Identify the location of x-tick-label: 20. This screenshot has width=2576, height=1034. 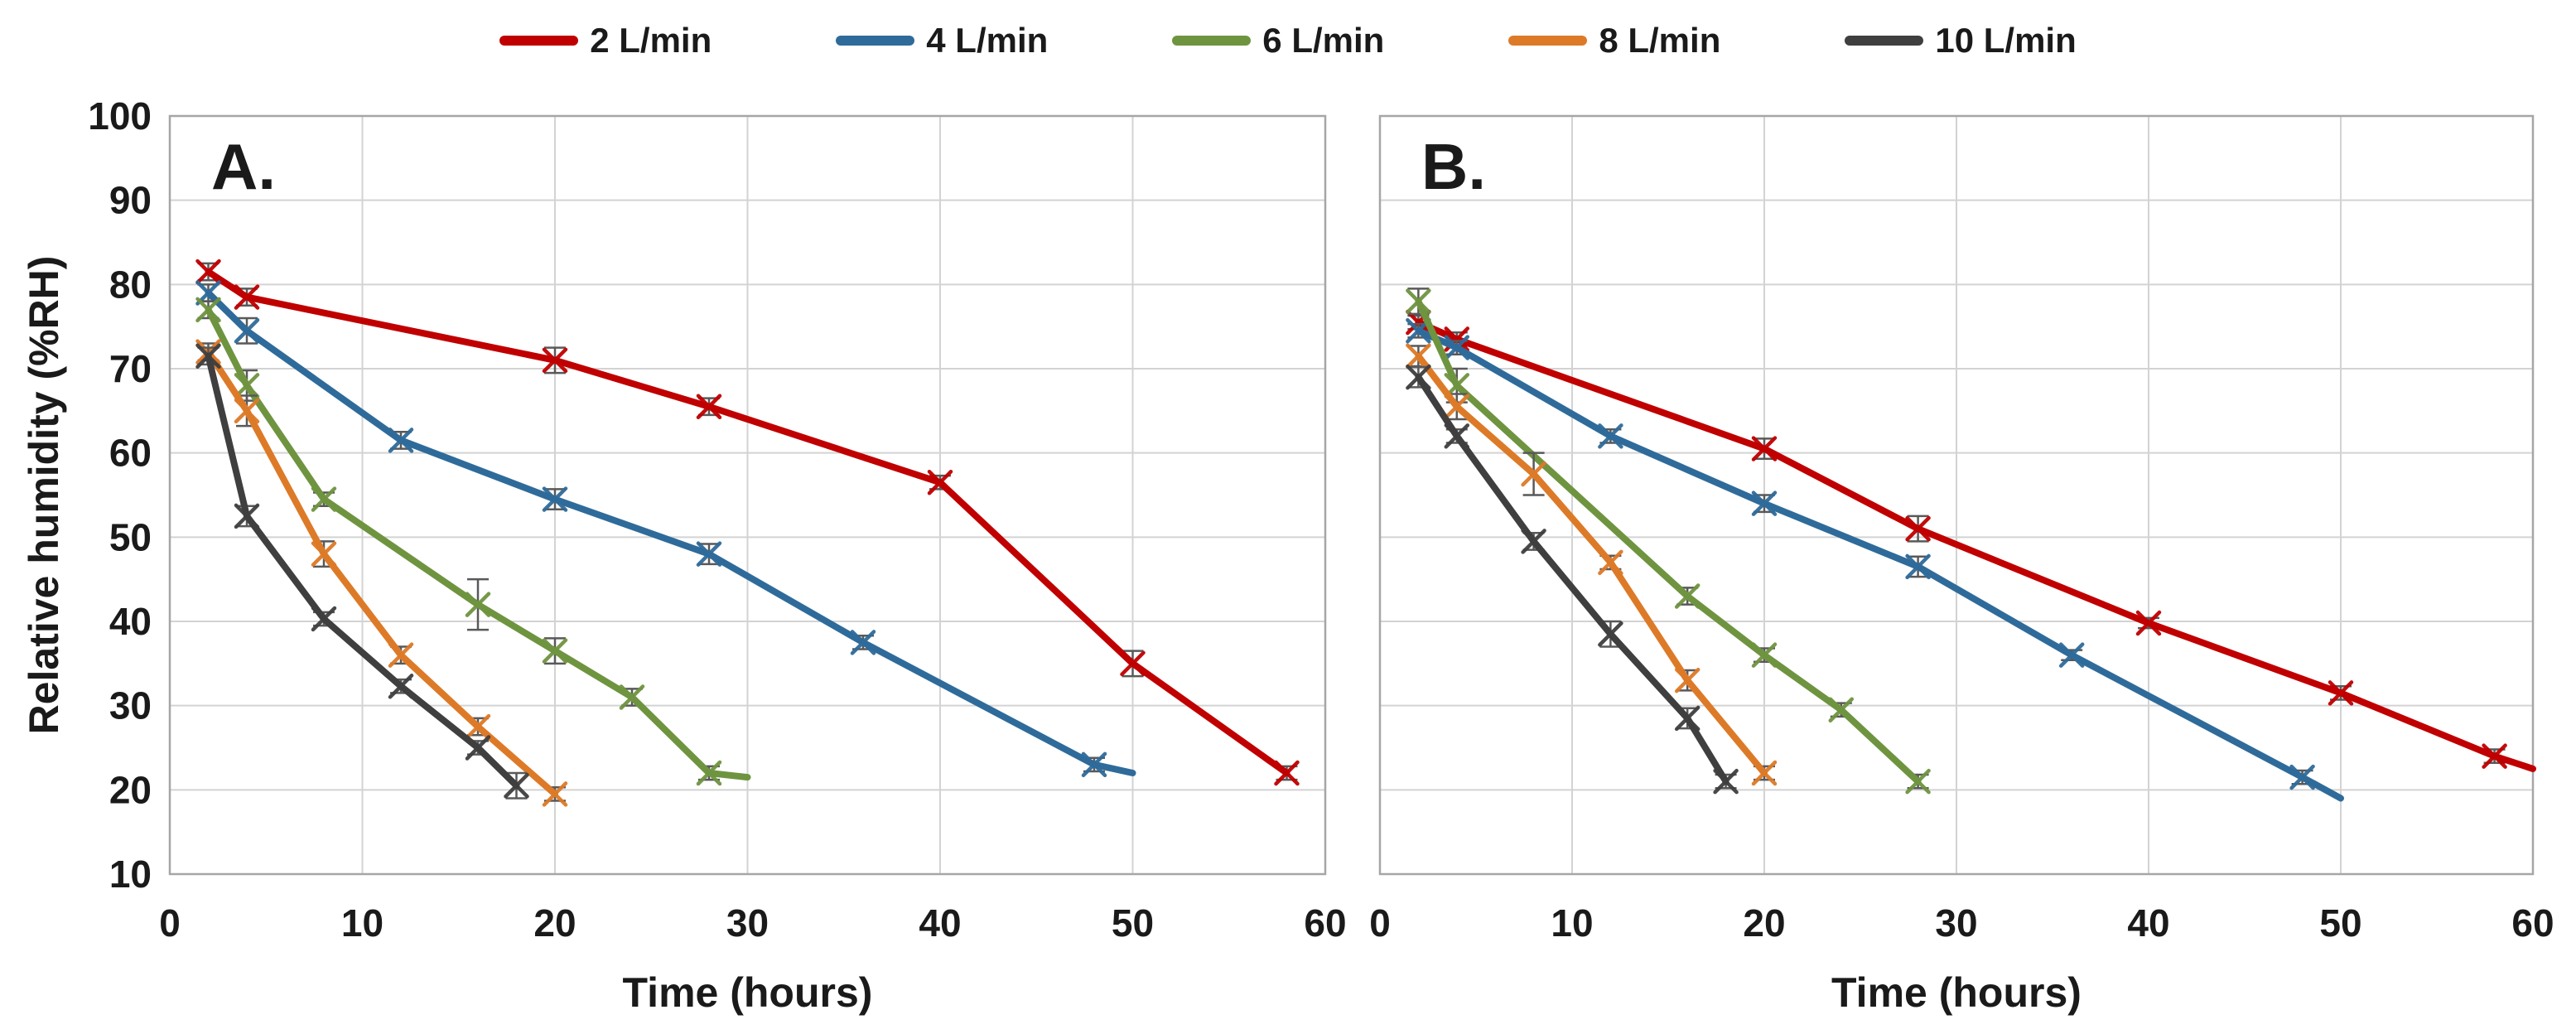
(1764, 923).